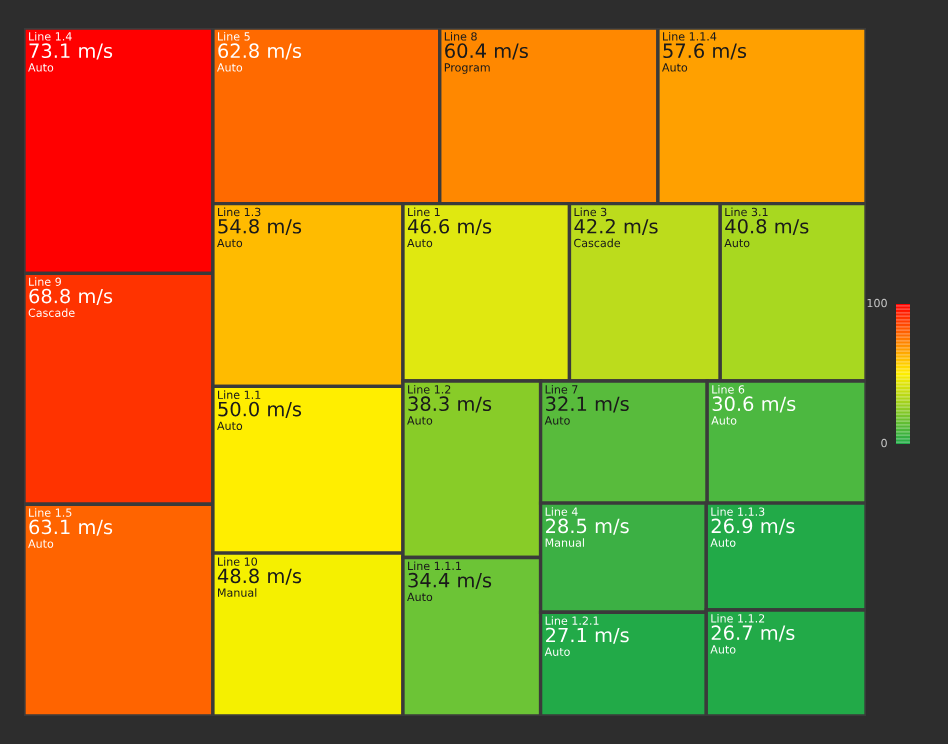 This screenshot has height=744, width=948. Describe the element at coordinates (616, 227) in the screenshot. I see `data-label: 42.2 m/s` at that location.